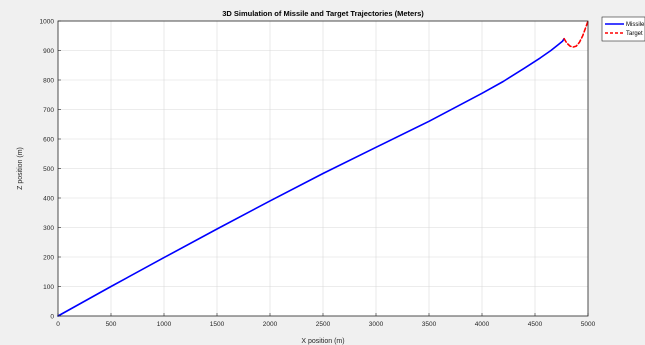 The image size is (645, 345). I want to click on x-tick-label: 500, so click(111, 324).